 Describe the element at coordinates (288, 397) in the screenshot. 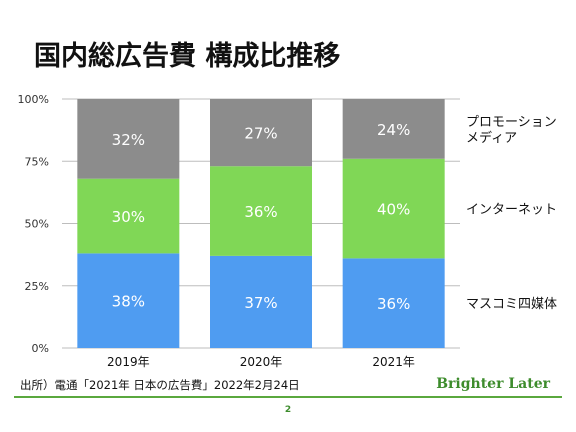

I see `footer-divider` at that location.